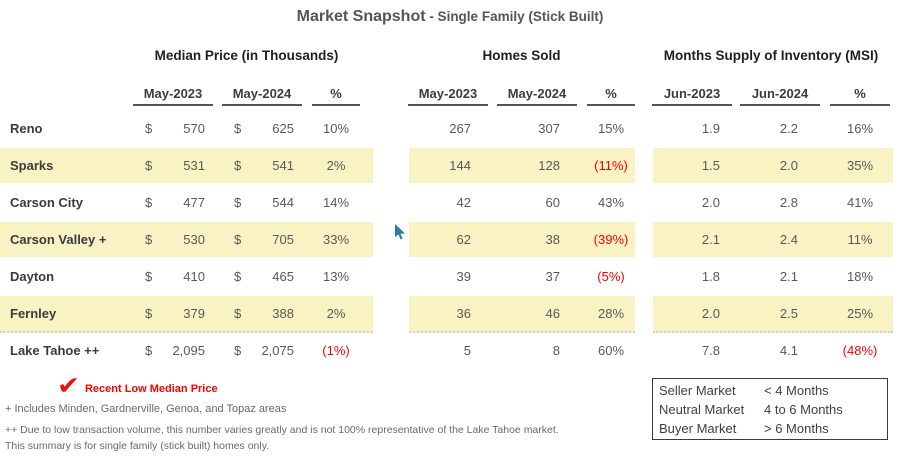 The height and width of the screenshot is (456, 900). What do you see at coordinates (173, 276) in the screenshot?
I see `median-price-2023-cell: $ 410` at bounding box center [173, 276].